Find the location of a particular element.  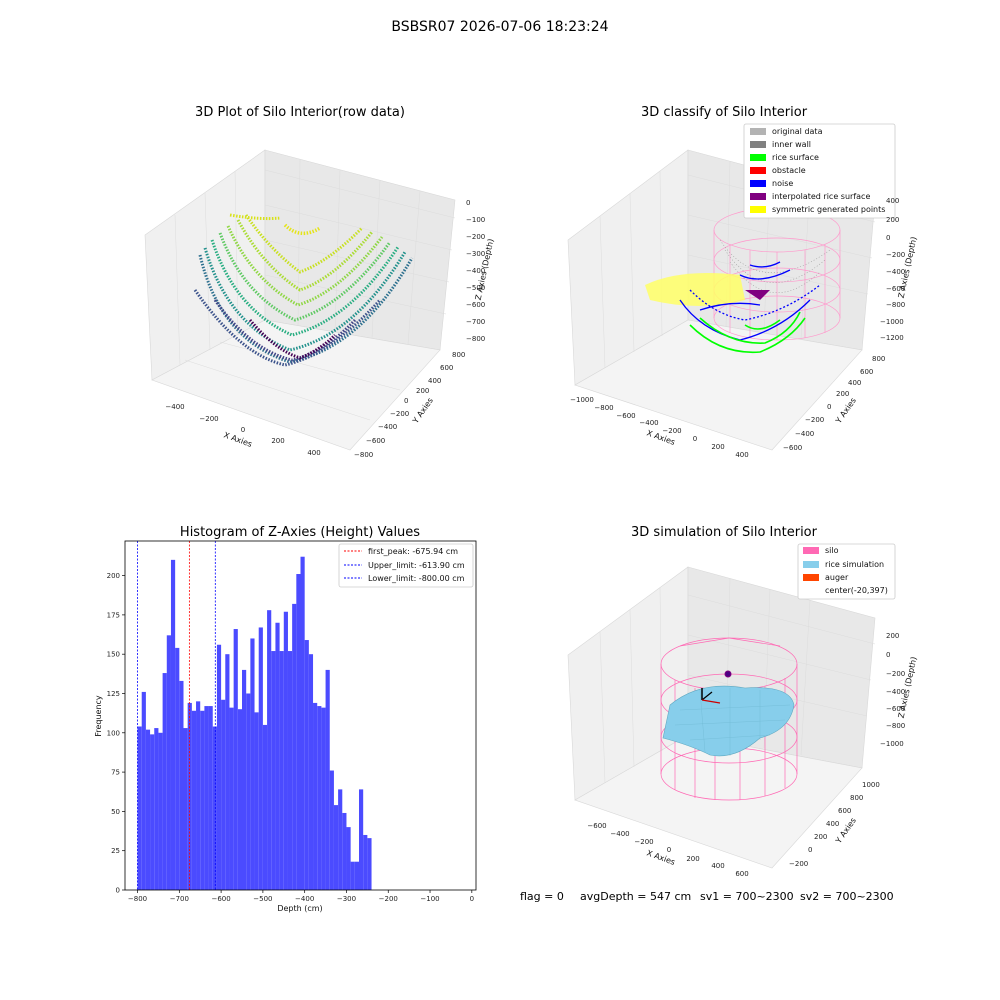

classify-xtick: 200 is located at coordinates (717, 447).